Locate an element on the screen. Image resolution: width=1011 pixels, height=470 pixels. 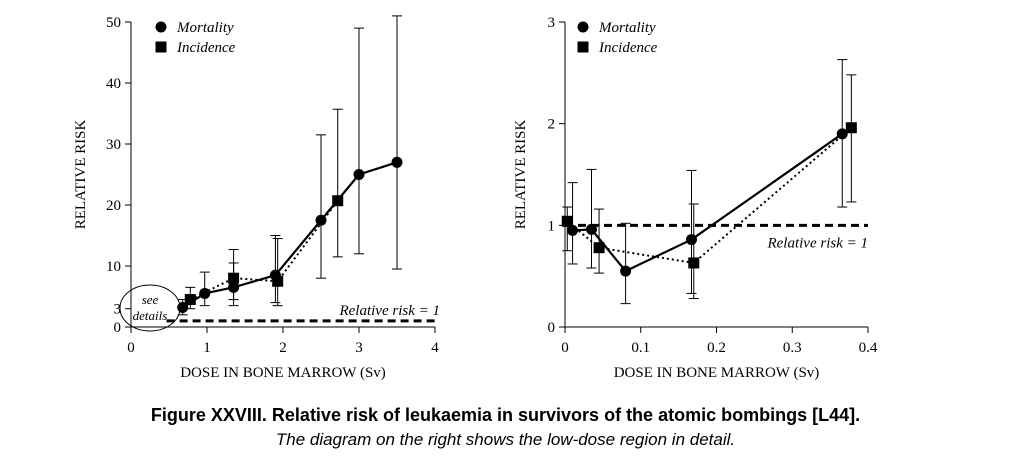
x-tick-label: 4 is located at coordinates (435, 348).